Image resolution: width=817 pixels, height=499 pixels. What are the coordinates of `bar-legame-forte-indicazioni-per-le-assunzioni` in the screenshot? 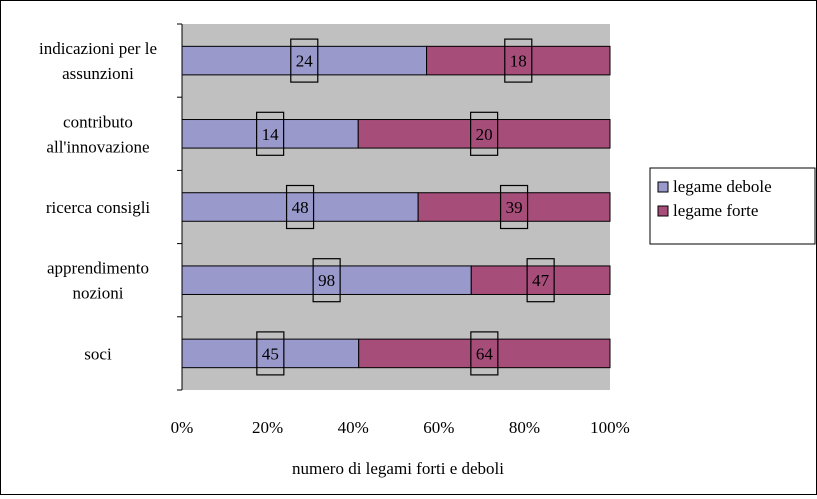 It's located at (518, 60).